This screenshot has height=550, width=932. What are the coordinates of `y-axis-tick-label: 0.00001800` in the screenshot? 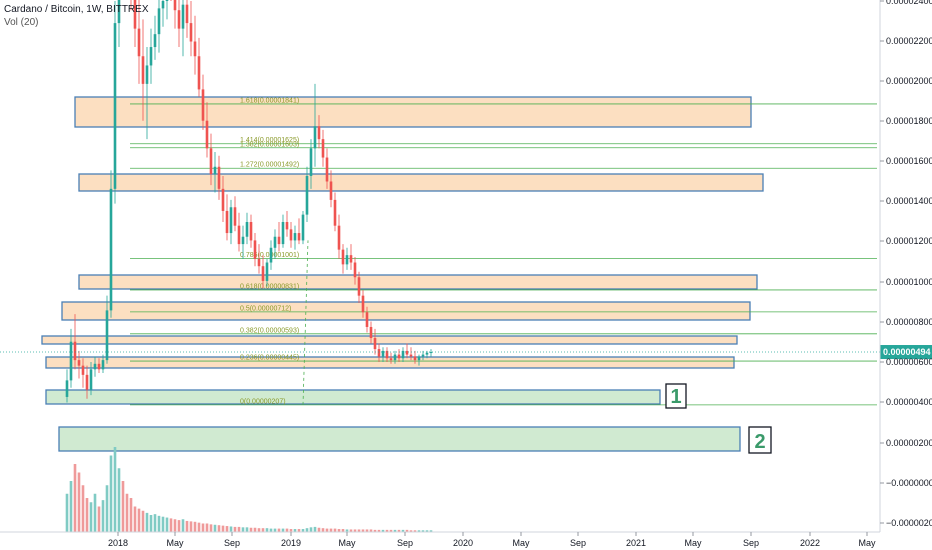 It's located at (909, 121).